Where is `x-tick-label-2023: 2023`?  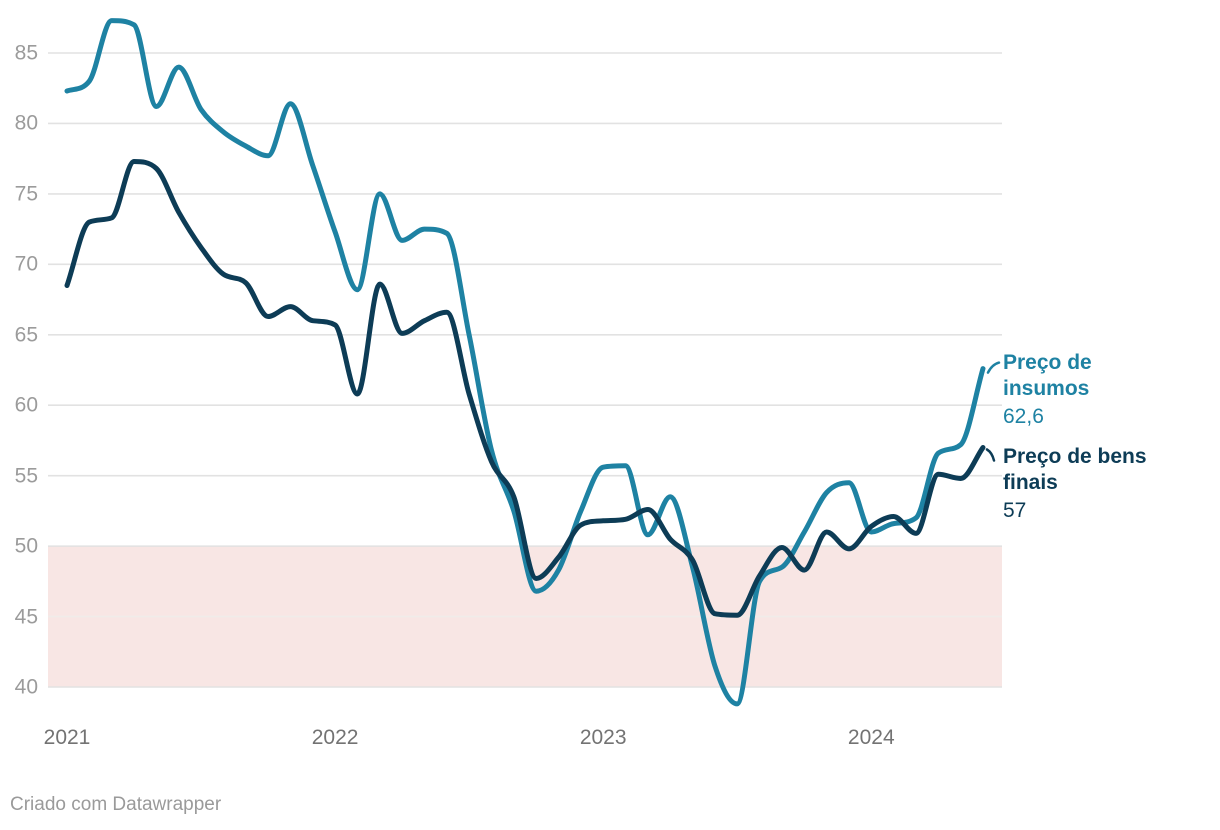 x-tick-label-2023: 2023 is located at coordinates (603, 737).